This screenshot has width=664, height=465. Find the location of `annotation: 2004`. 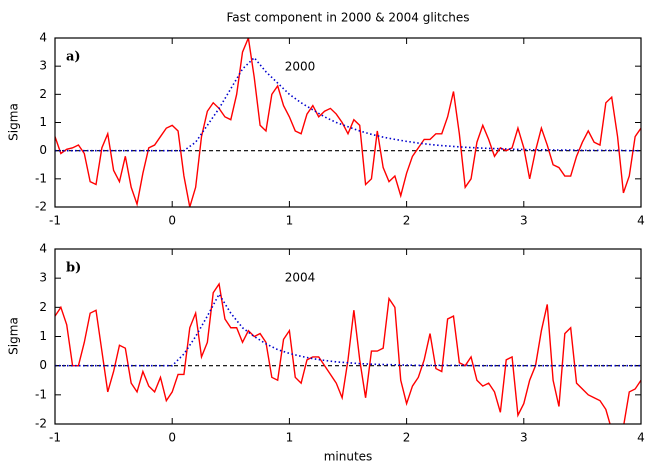

annotation: 2004 is located at coordinates (300, 278).